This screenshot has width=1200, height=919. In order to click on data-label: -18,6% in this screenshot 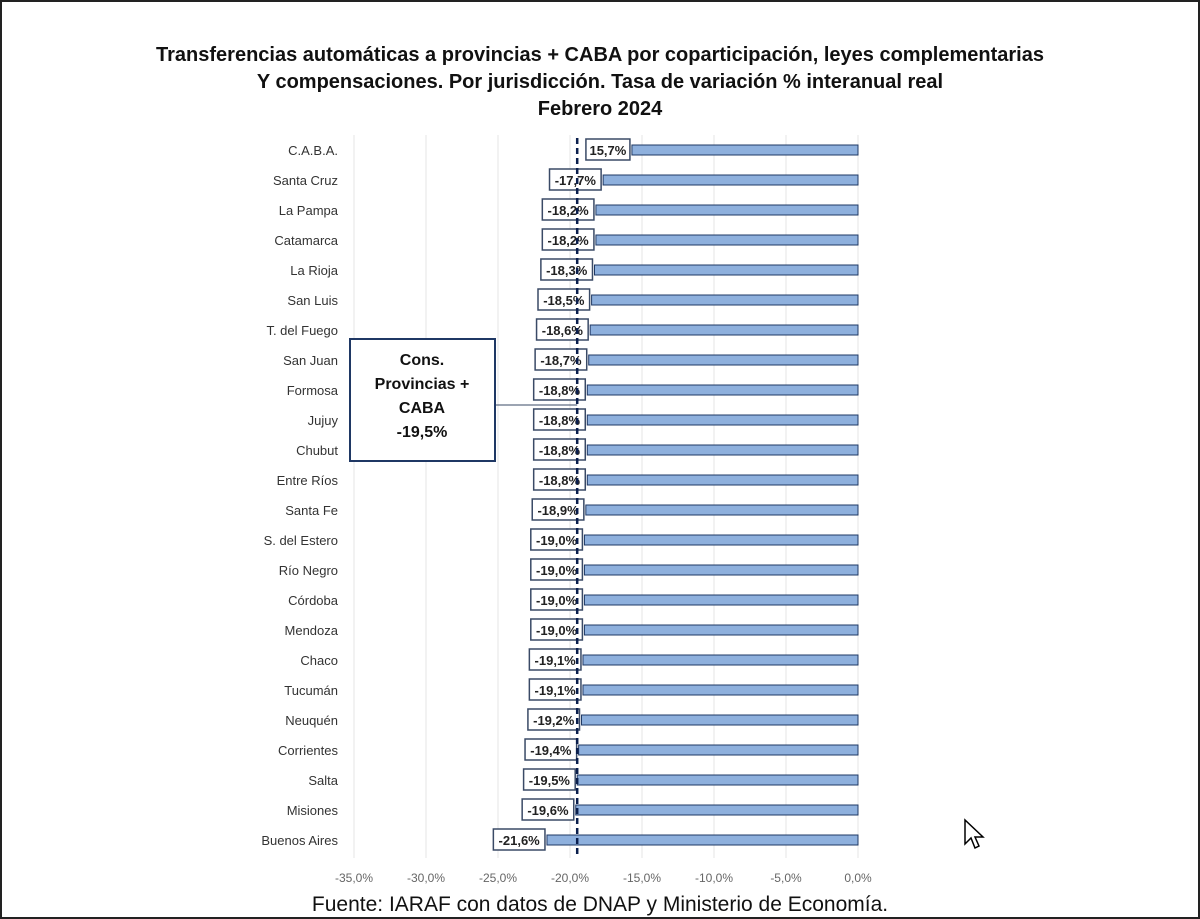, I will do `click(563, 330)`.